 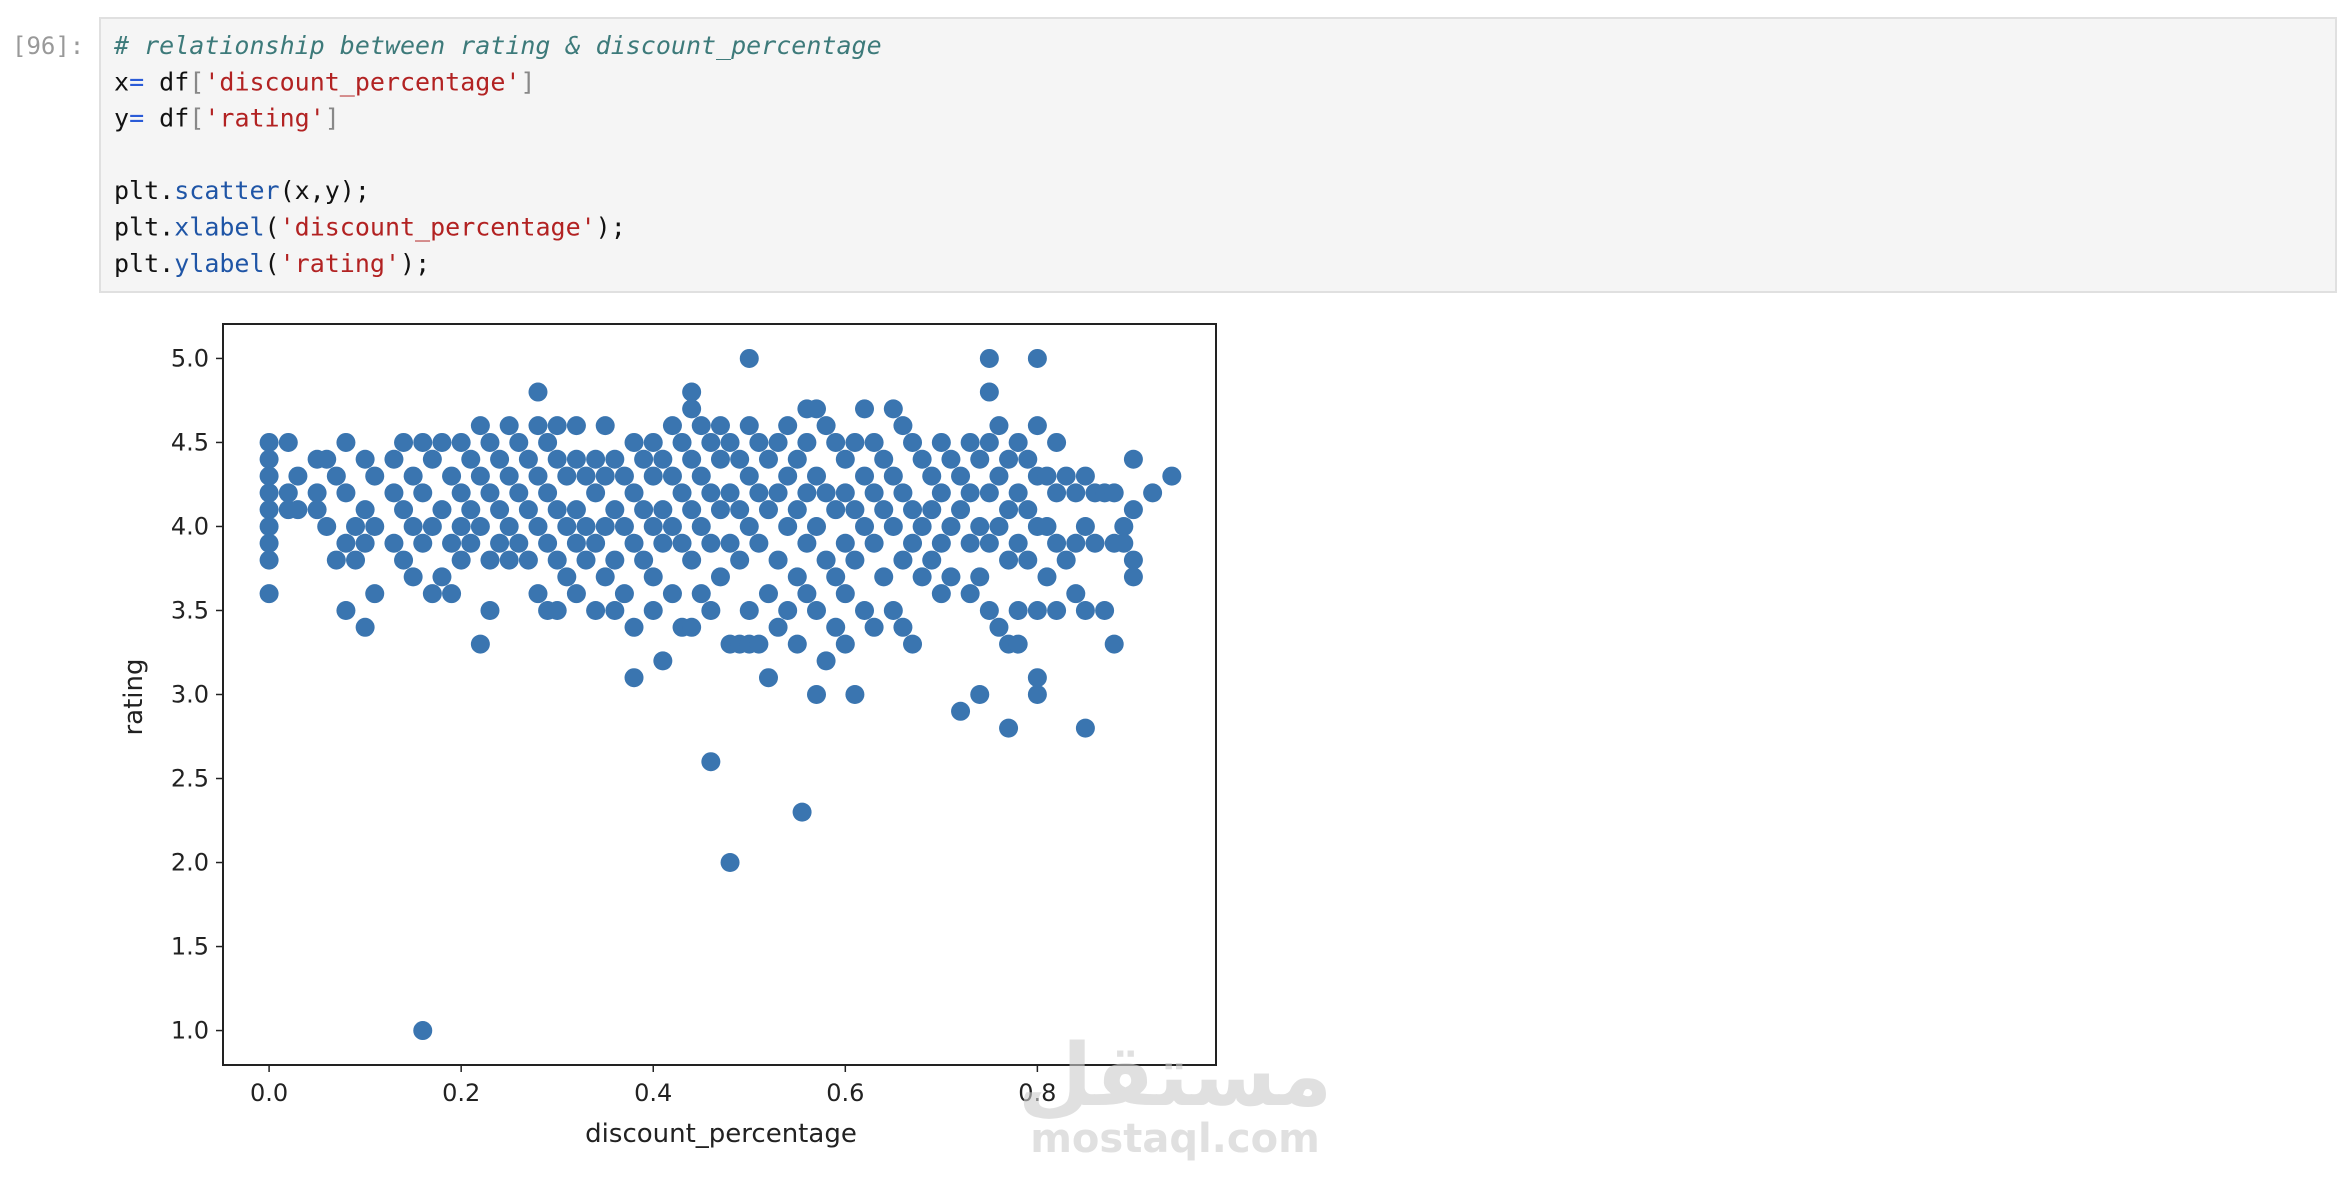 I want to click on code-token: ], so click(x=332, y=118).